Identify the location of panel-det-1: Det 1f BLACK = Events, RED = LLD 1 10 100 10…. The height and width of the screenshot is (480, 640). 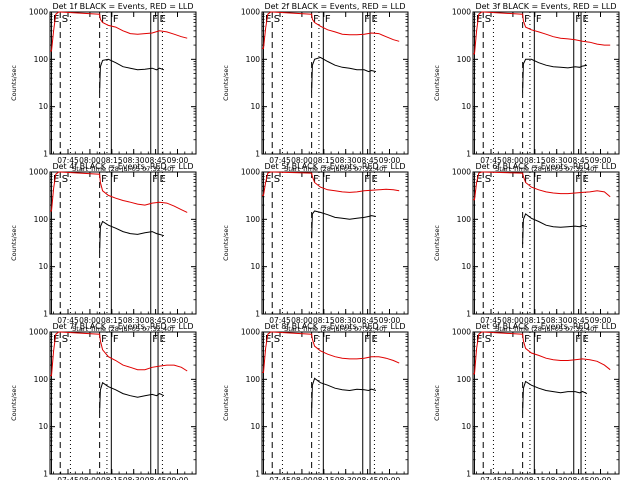
(103, 87).